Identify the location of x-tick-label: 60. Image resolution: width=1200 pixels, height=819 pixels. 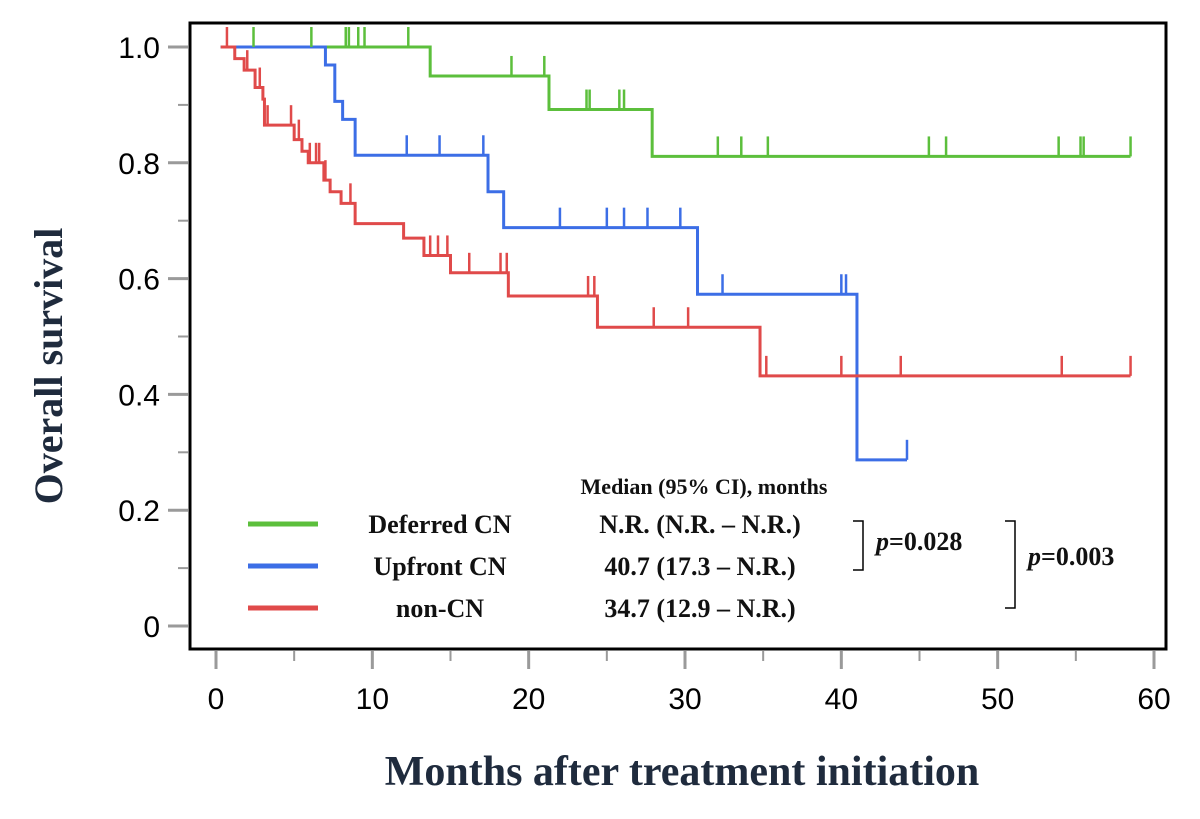
(1153, 699).